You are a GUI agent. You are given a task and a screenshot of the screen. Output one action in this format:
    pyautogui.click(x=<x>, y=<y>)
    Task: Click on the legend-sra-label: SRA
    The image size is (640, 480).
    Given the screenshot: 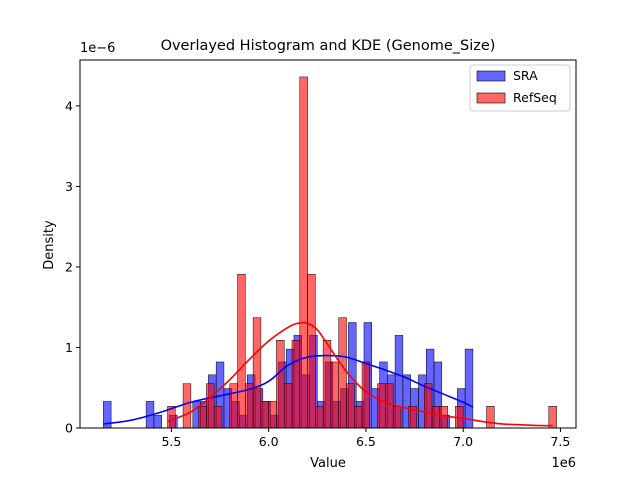 What is the action you would take?
    pyautogui.click(x=525, y=75)
    